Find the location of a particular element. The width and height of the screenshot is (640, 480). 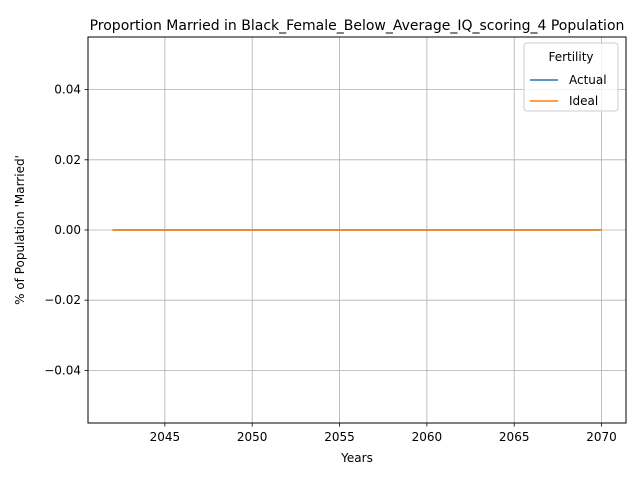

x-axis-label: Years is located at coordinates (356, 458).